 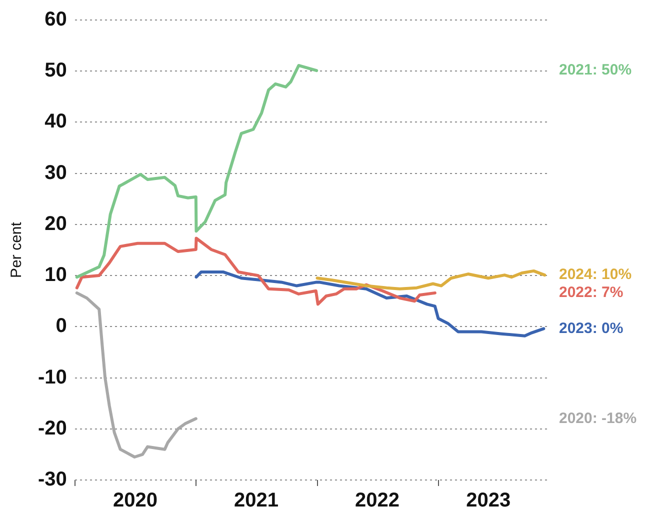 What do you see at coordinates (52, 428) in the screenshot?
I see `y-tick-label: -20` at bounding box center [52, 428].